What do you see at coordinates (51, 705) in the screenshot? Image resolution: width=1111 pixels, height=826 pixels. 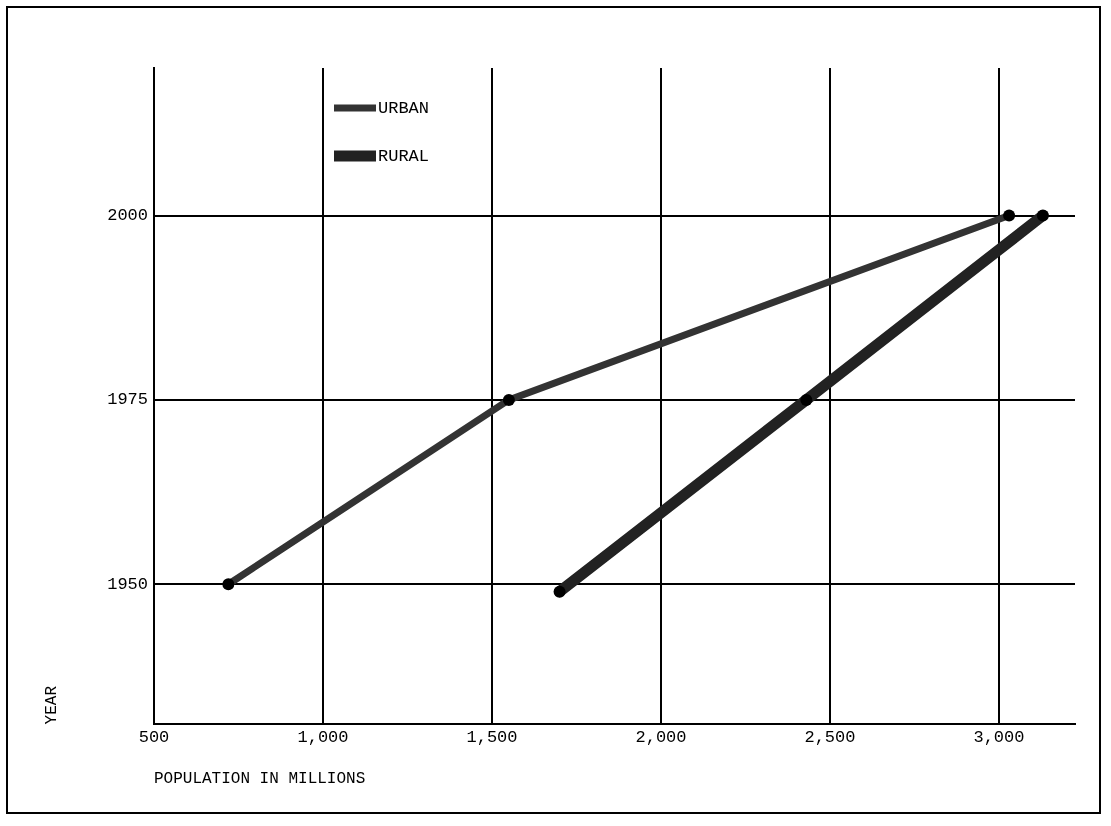 I see `y-axis-title: YEAR` at bounding box center [51, 705].